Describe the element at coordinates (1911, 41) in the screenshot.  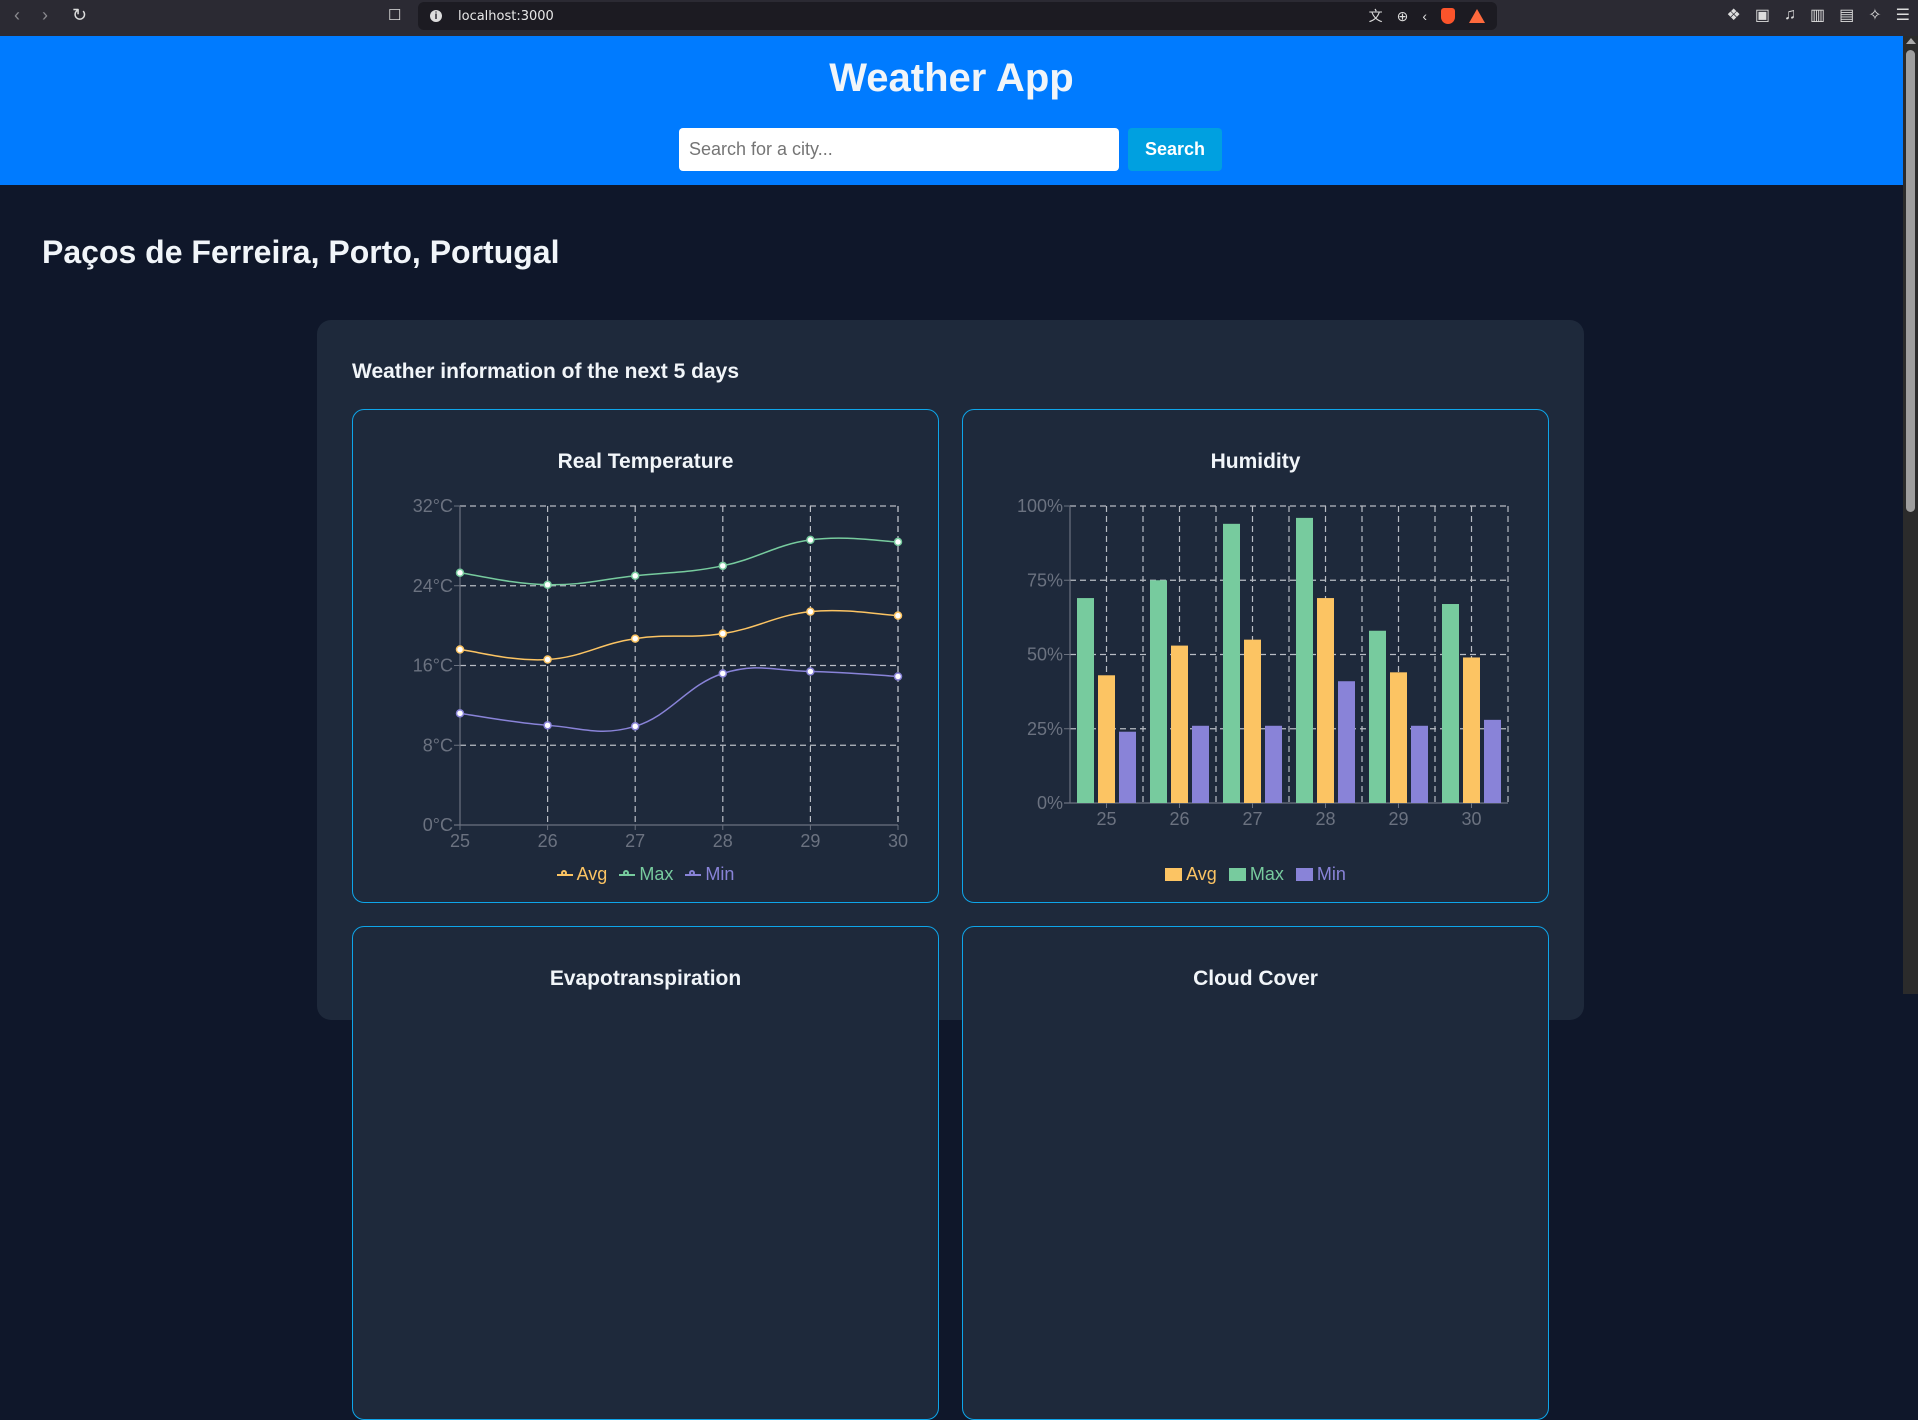
I see `scroll-up-icon` at that location.